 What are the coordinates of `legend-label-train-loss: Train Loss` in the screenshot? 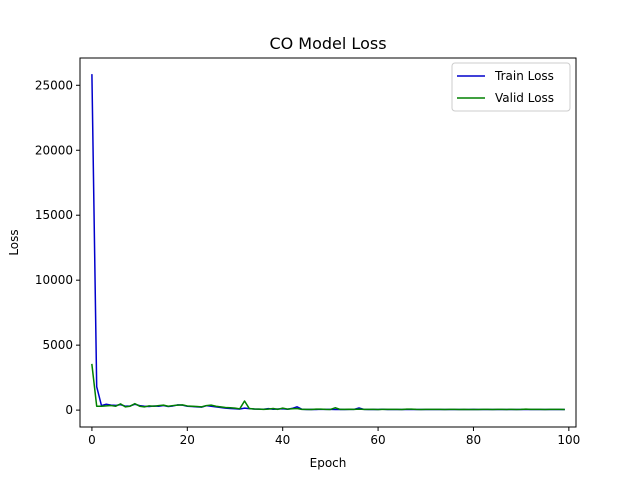 It's located at (524, 76).